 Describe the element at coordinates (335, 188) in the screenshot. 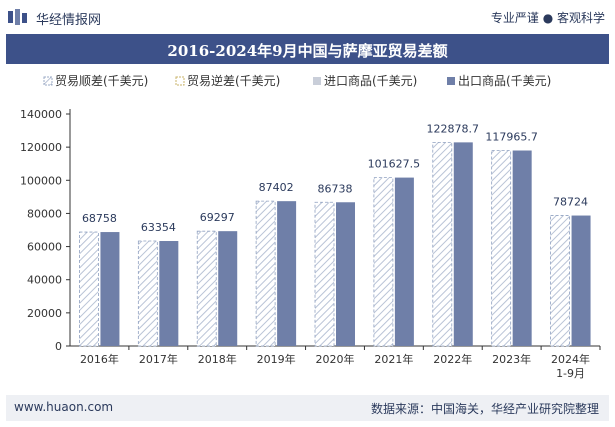

I see `data-label-4: 86738` at that location.